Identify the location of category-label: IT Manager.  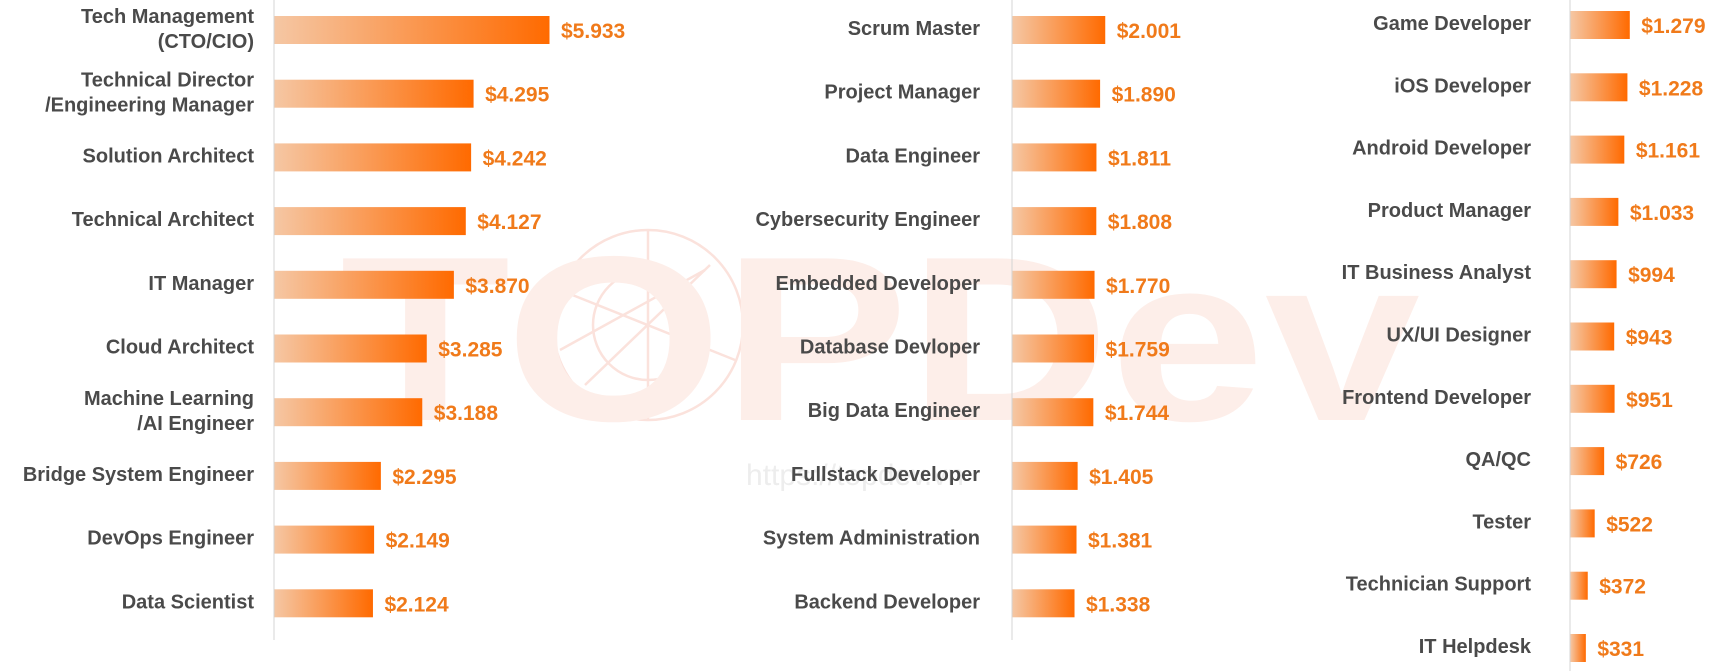
(201, 284).